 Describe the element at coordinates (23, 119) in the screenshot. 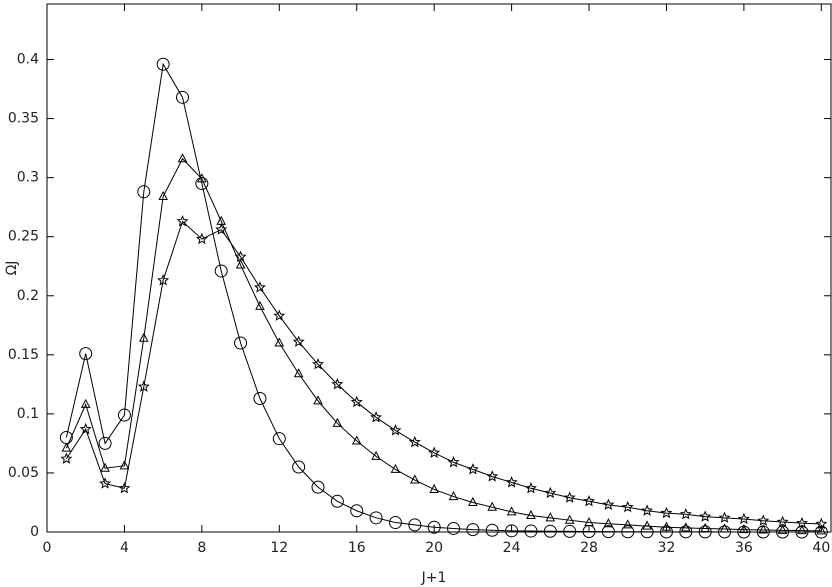

I see `y-tick-label: 0.35` at that location.